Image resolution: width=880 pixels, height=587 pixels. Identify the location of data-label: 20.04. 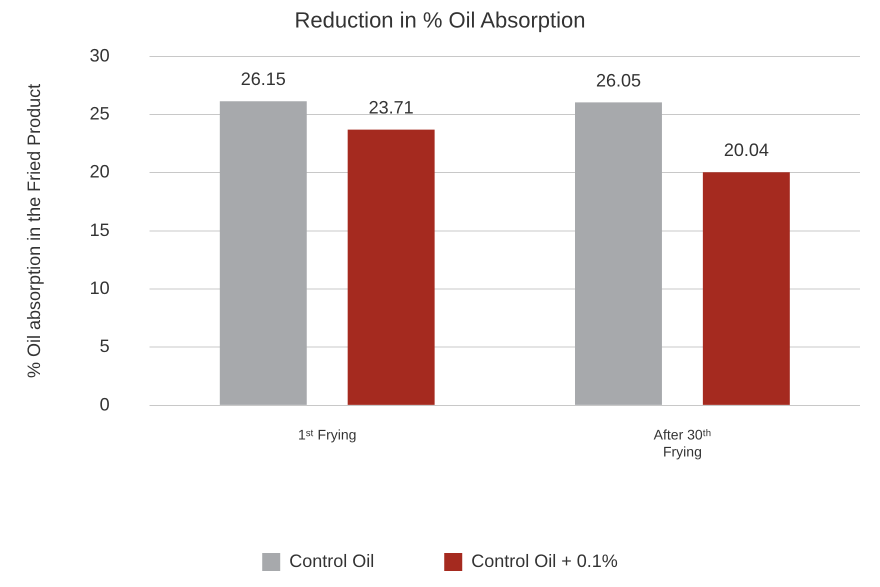
(746, 150).